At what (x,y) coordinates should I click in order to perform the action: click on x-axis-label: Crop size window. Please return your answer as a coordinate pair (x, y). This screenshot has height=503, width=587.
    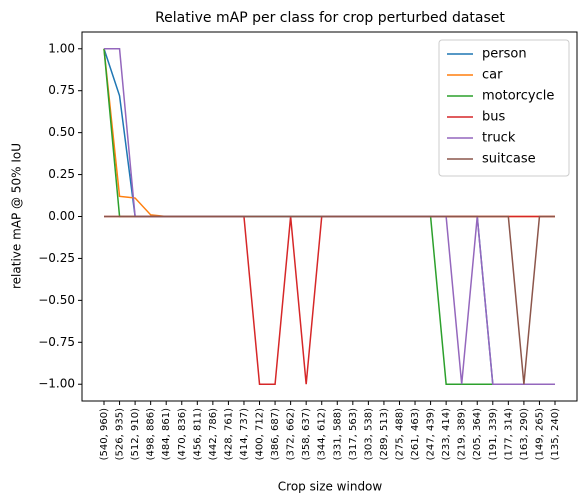
    Looking at the image, I should click on (330, 487).